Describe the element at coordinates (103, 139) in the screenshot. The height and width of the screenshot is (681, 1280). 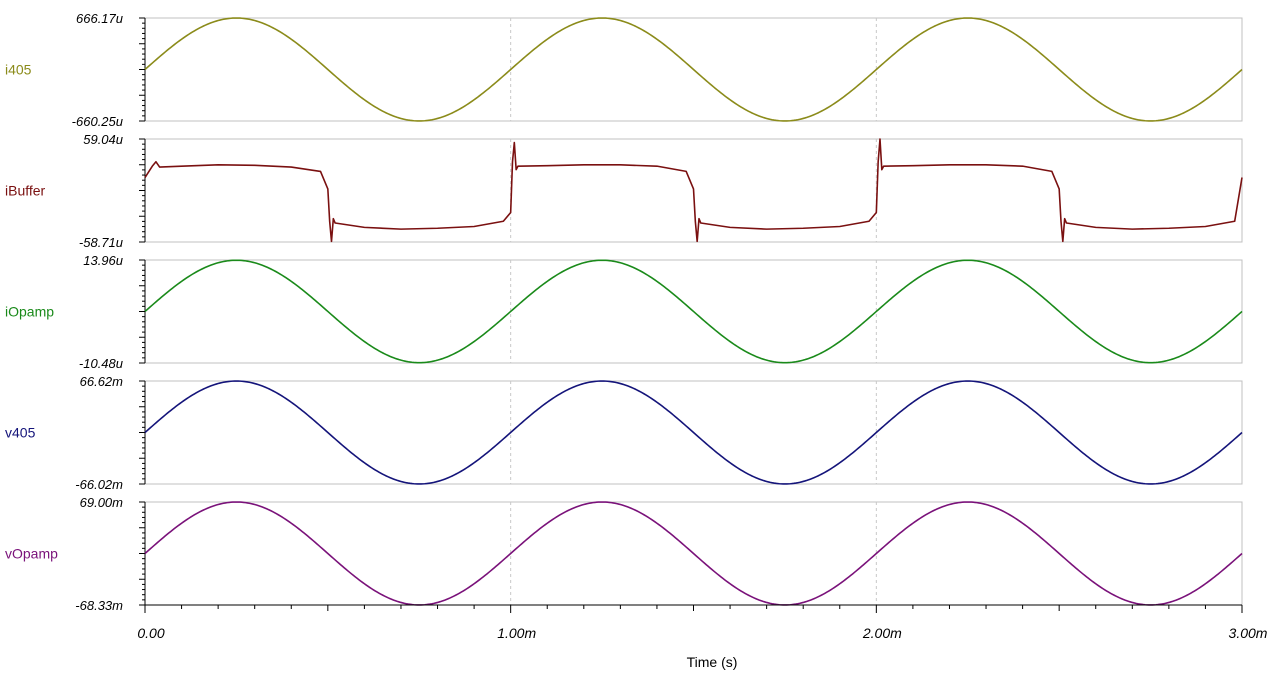
I see `y-max-label: 59.04u` at that location.